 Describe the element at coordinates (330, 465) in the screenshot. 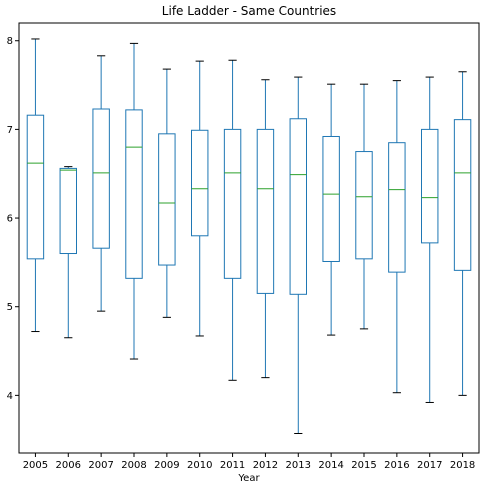

I see `x-tick-label: 2014` at that location.